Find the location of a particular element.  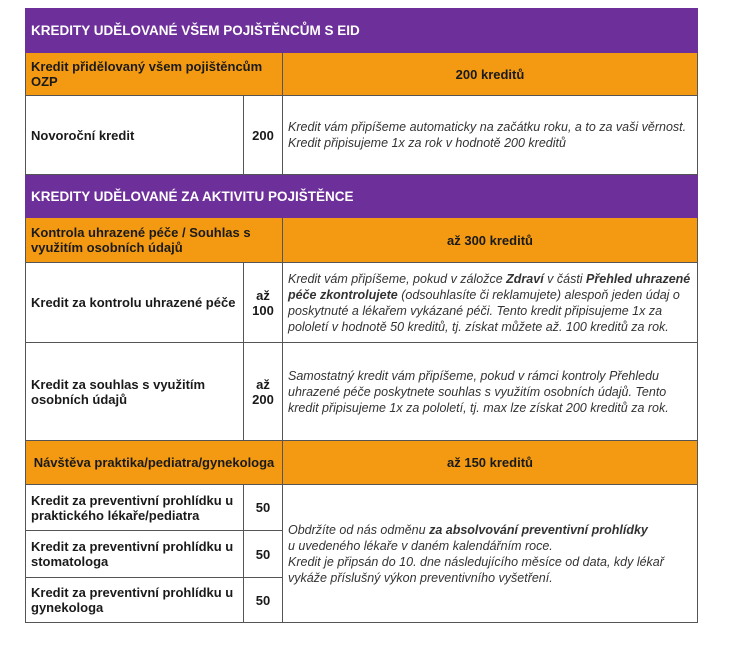

section-header: KREDITY UDĚLOVANÉ ZA AKTIVITU POJIŠTĚNCE is located at coordinates (361, 196).